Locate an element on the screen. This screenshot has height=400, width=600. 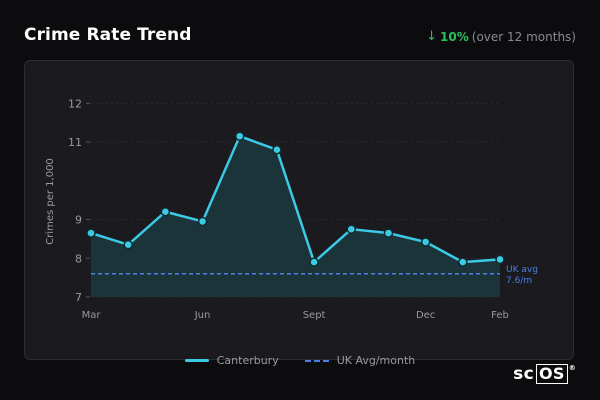
y-tick-label: 12 is located at coordinates (75, 103).